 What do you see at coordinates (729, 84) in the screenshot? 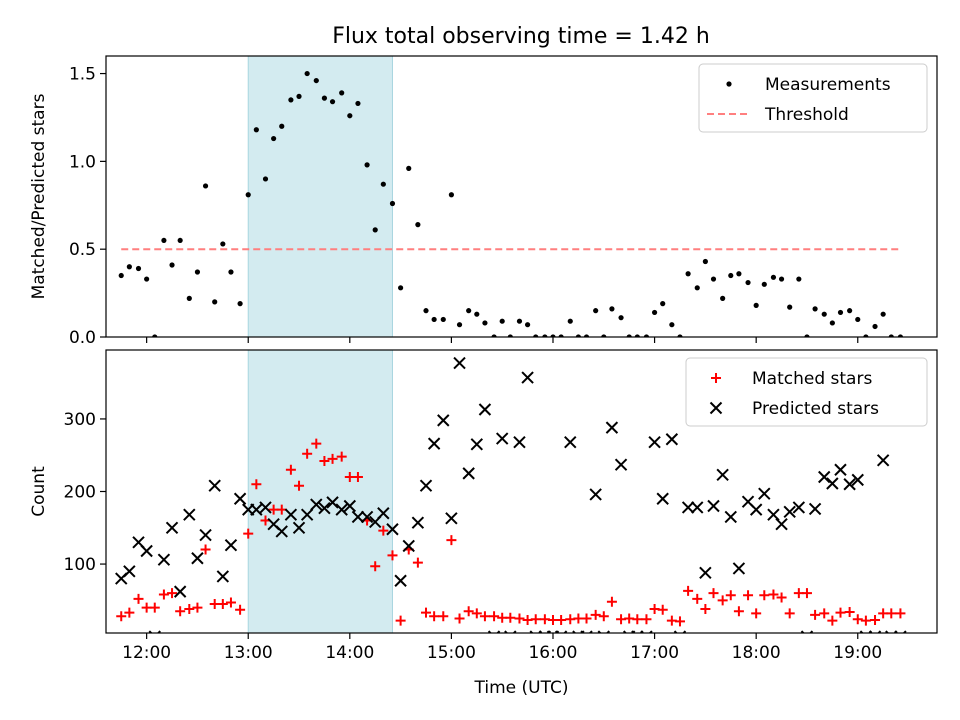
I see `legend-marker-measurements` at bounding box center [729, 84].